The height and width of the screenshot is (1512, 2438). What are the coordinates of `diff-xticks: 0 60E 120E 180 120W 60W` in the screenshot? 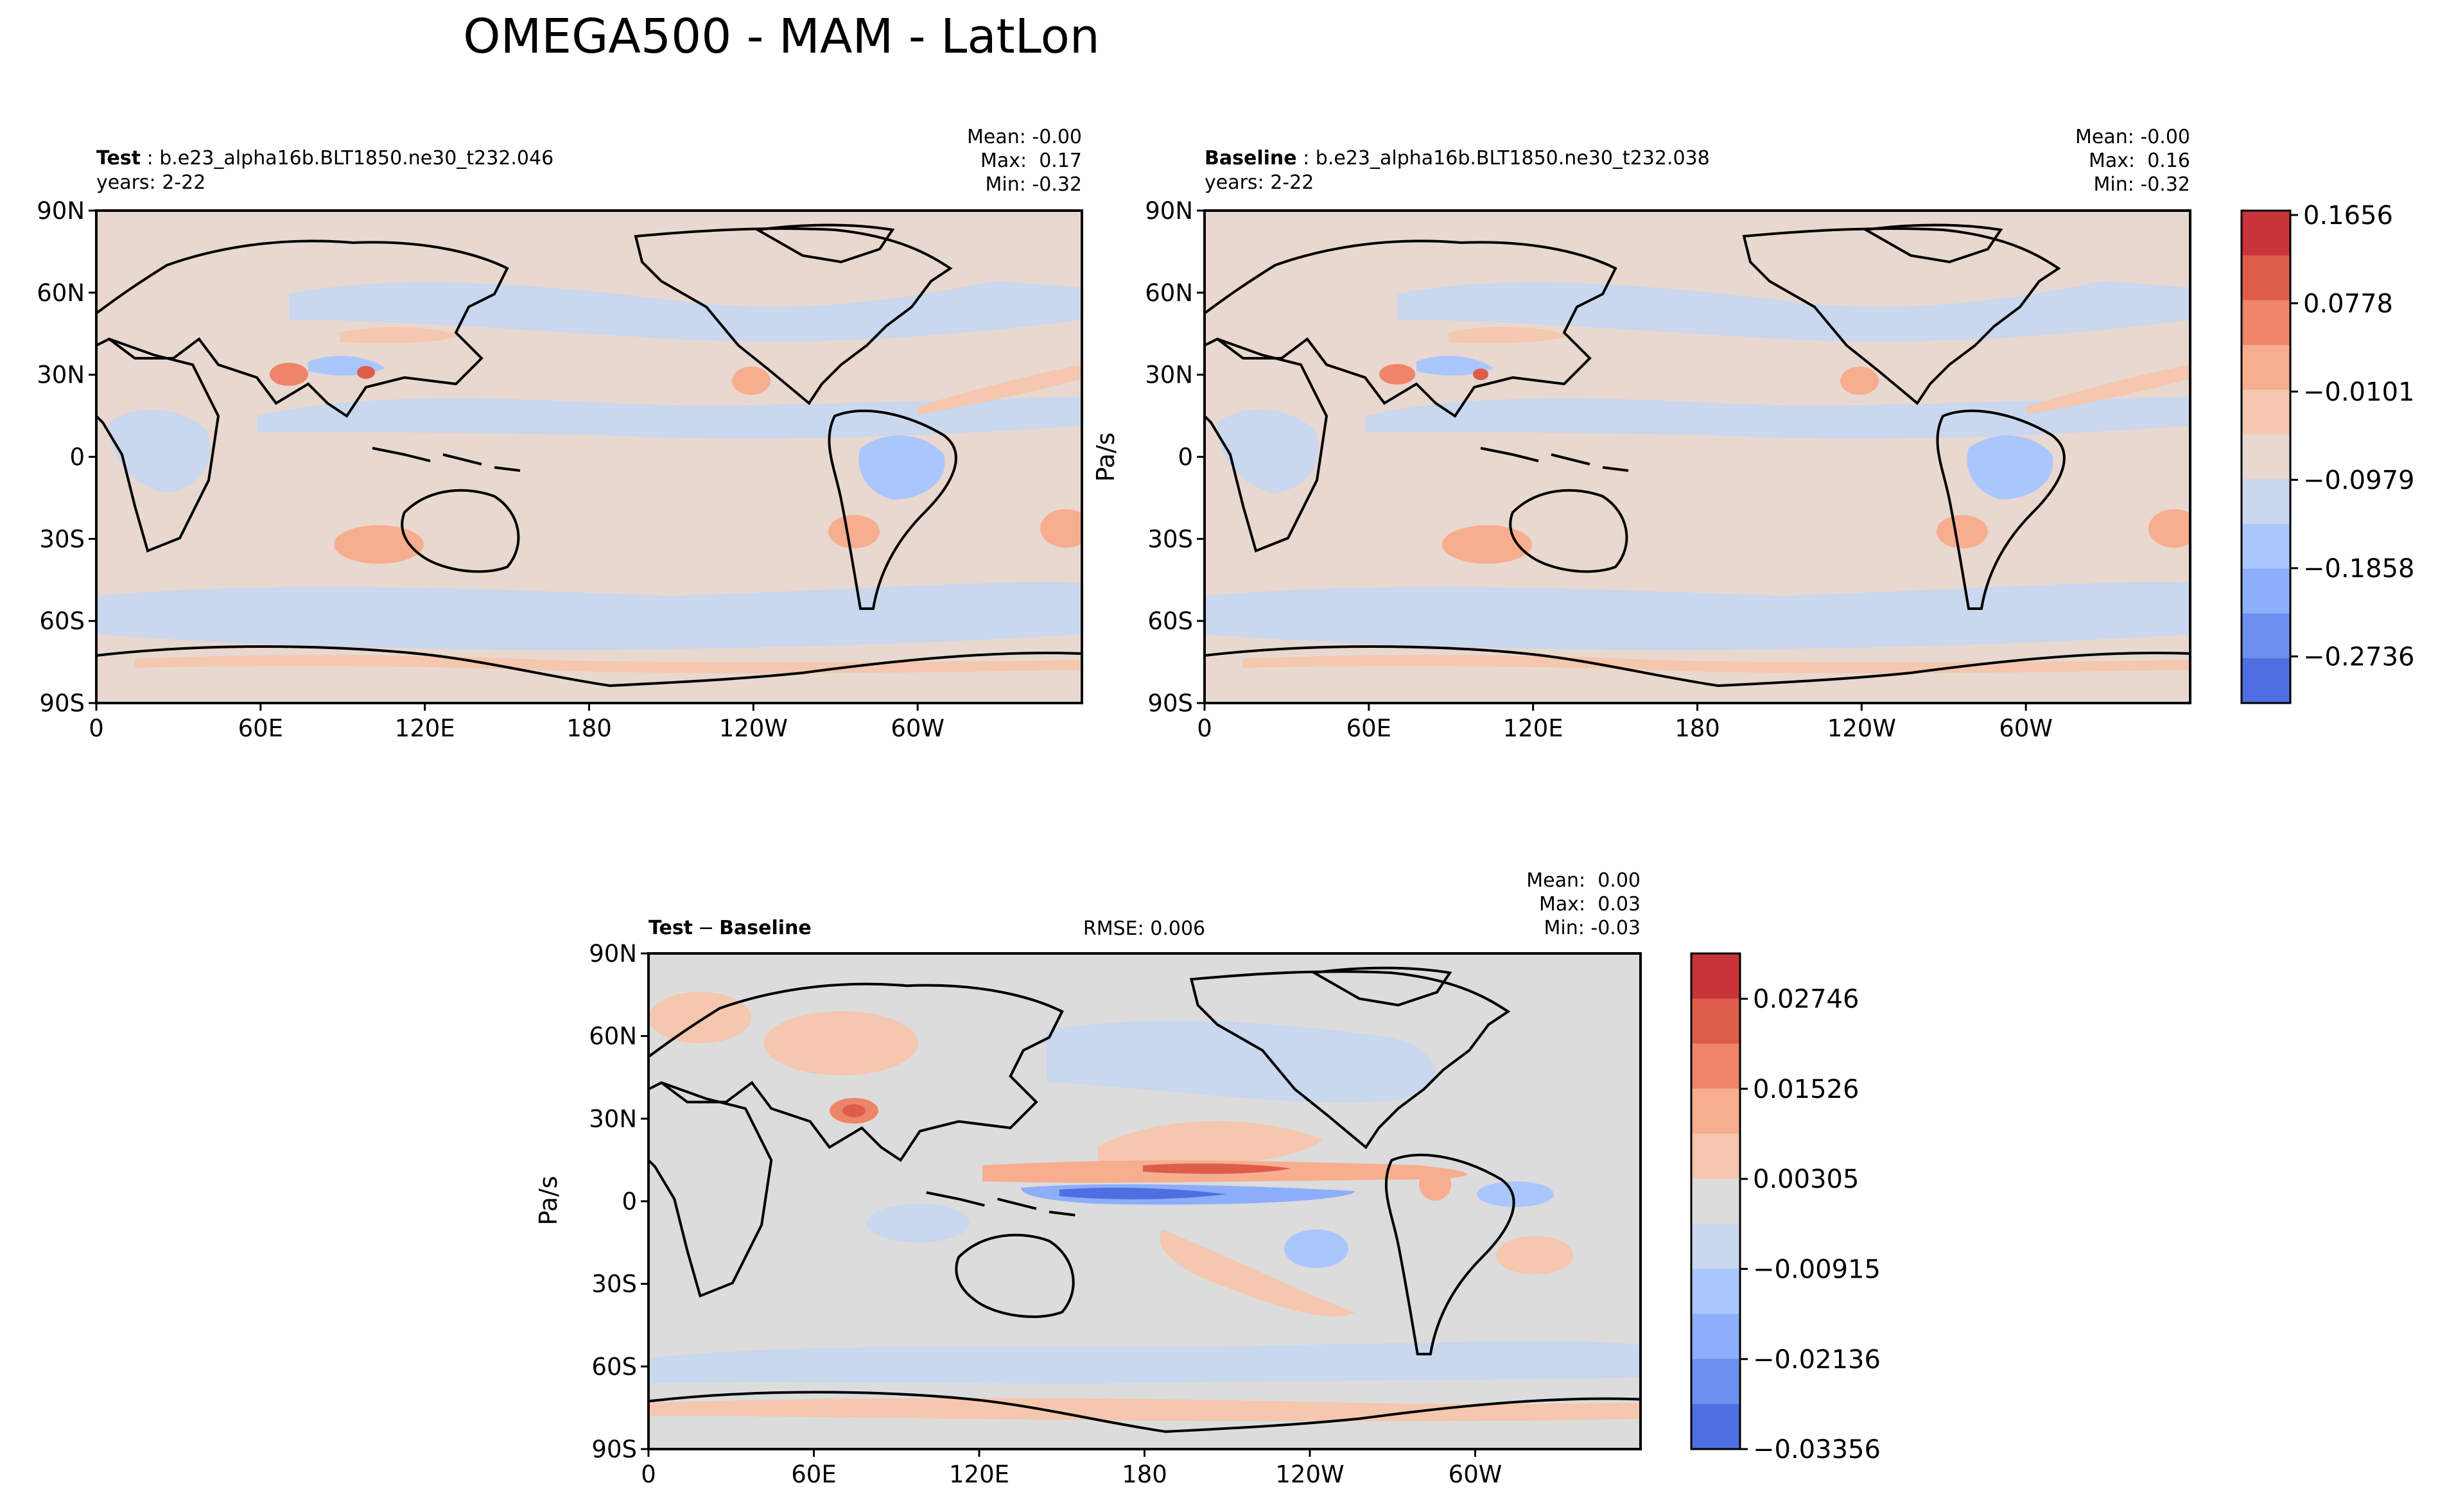 It's located at (1071, 1468).